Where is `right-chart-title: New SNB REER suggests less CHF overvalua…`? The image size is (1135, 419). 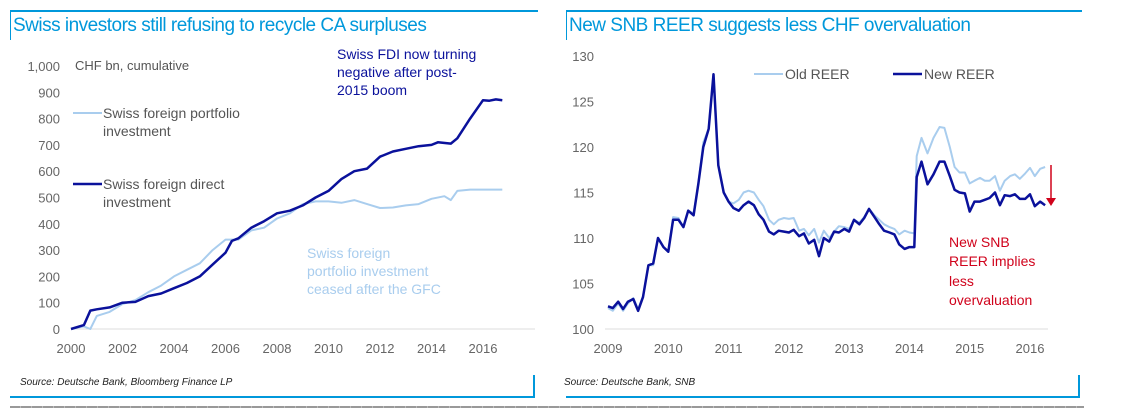
right-chart-title: New SNB REER suggests less CHF overvalua… is located at coordinates (770, 25).